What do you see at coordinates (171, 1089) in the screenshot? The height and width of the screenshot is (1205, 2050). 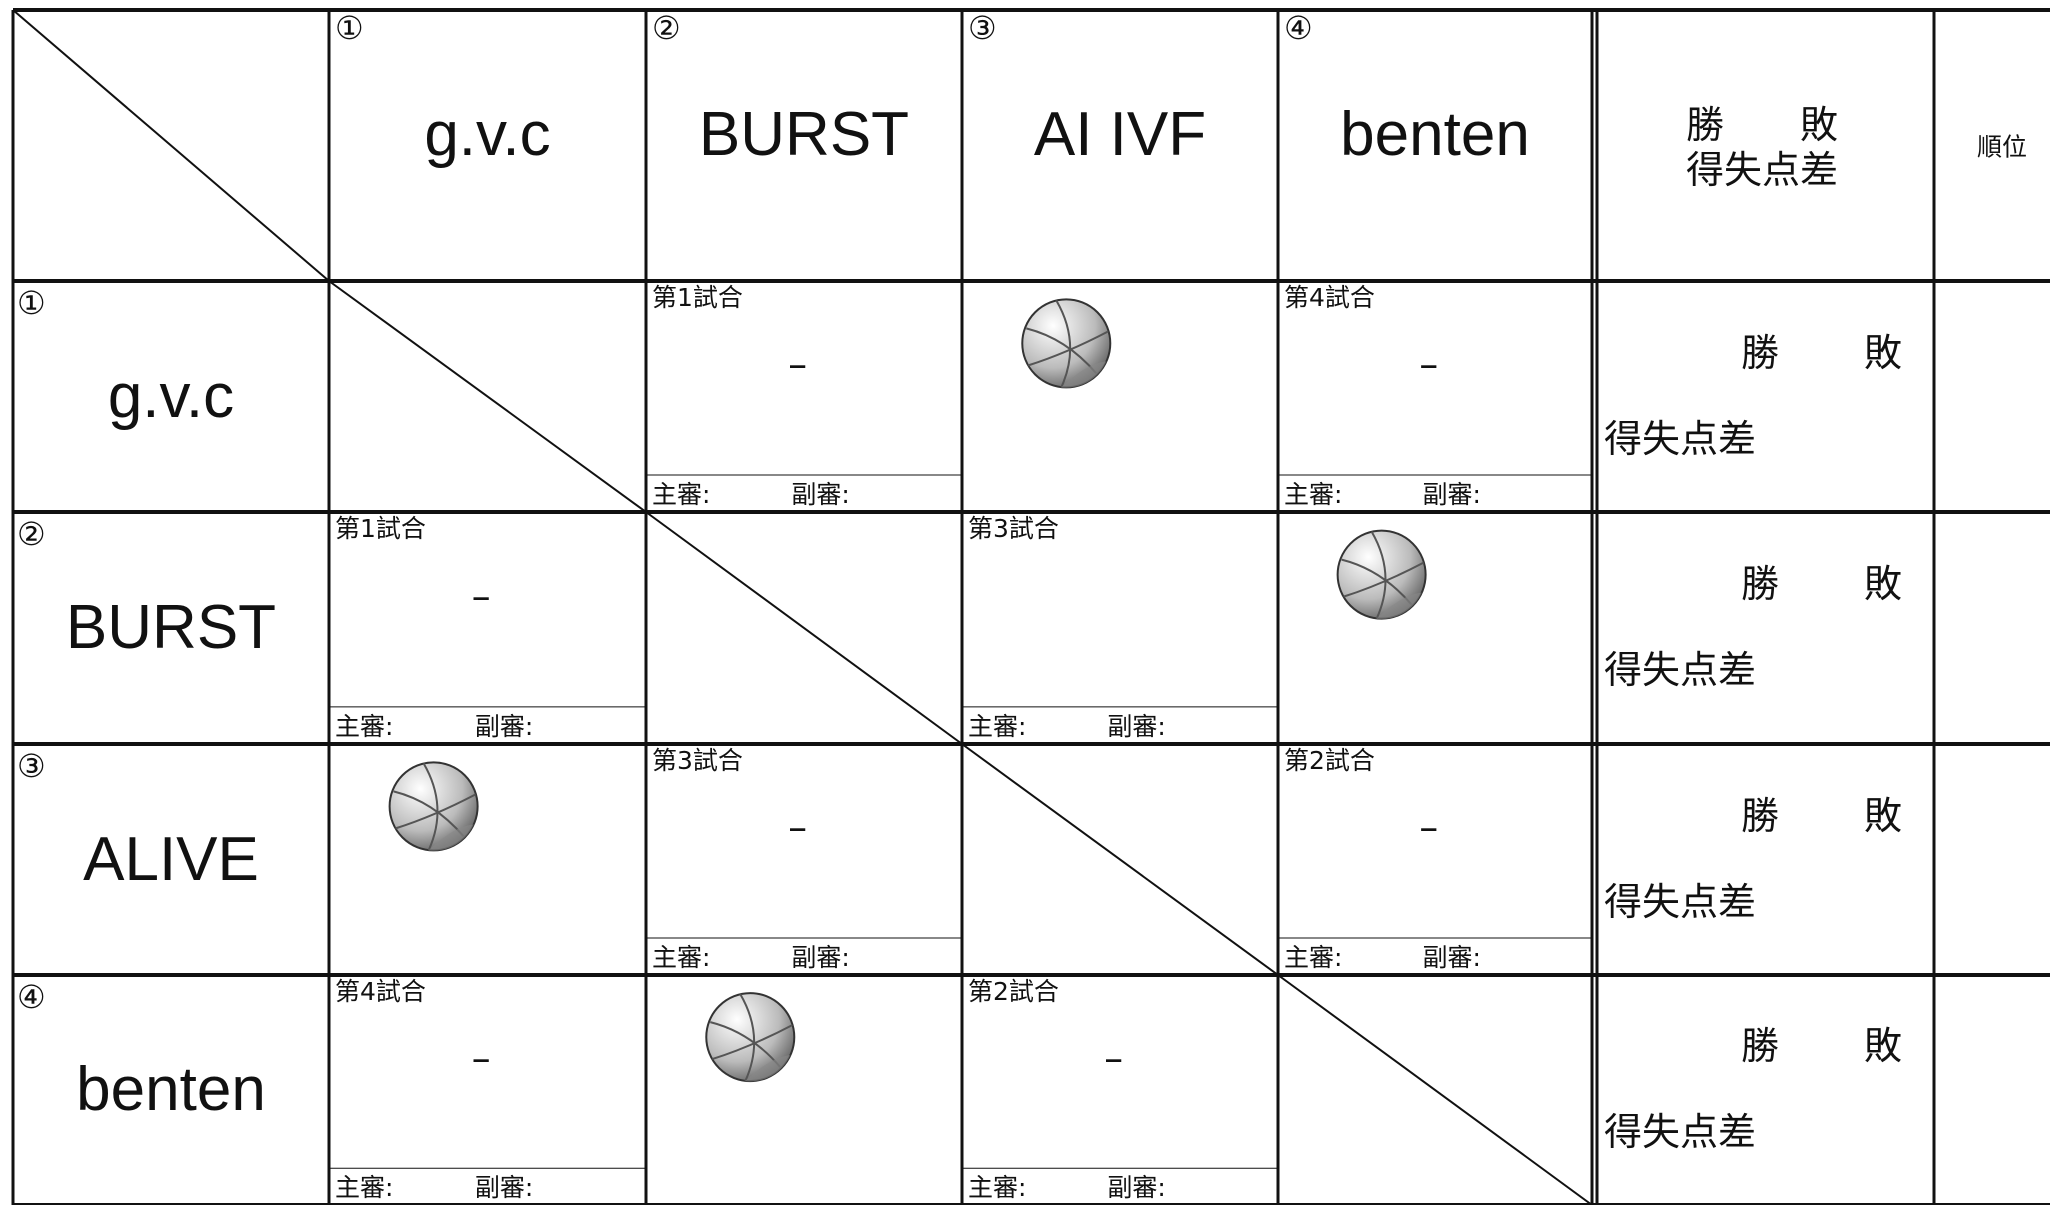 I see `row-team-name: benten` at bounding box center [171, 1089].